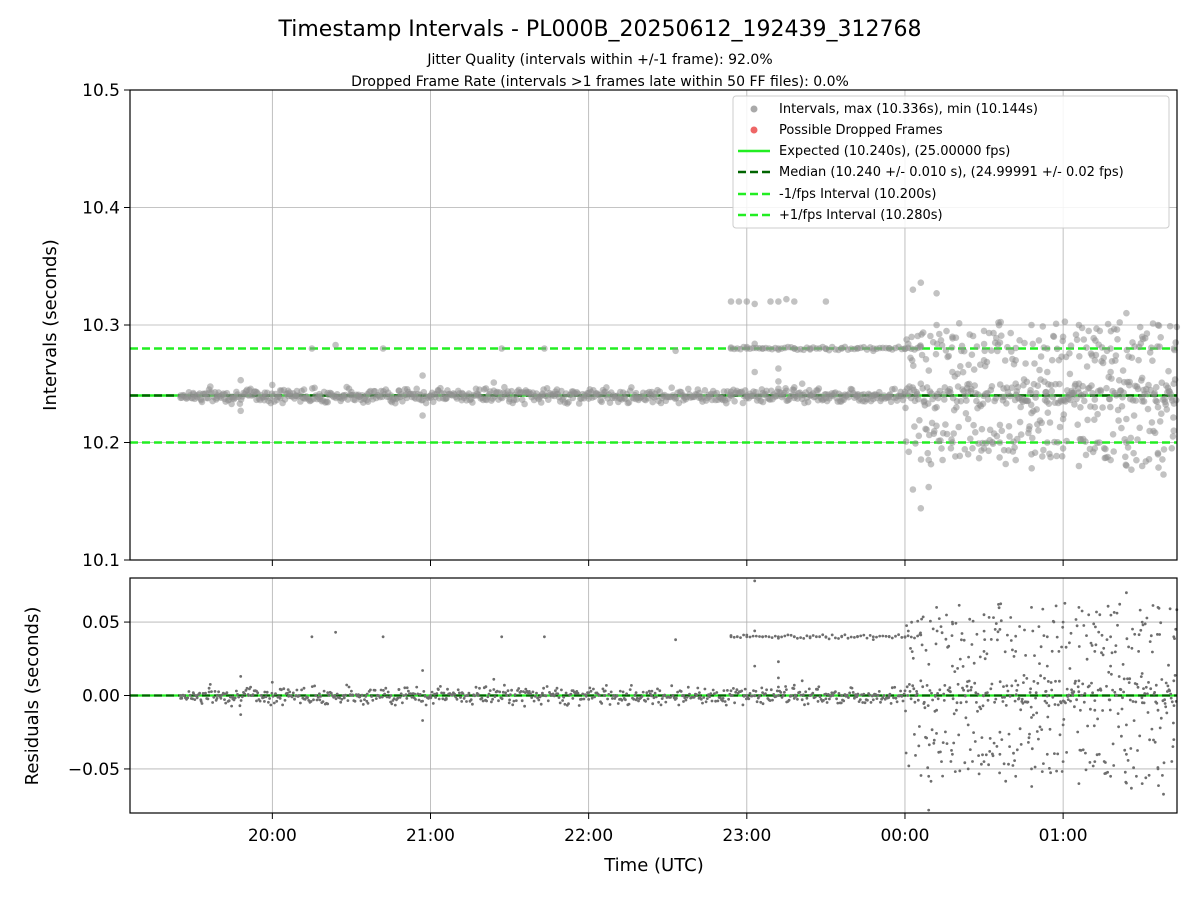 The width and height of the screenshot is (1200, 900). I want to click on residuals-y-tick-label: 0.05, so click(101, 623).